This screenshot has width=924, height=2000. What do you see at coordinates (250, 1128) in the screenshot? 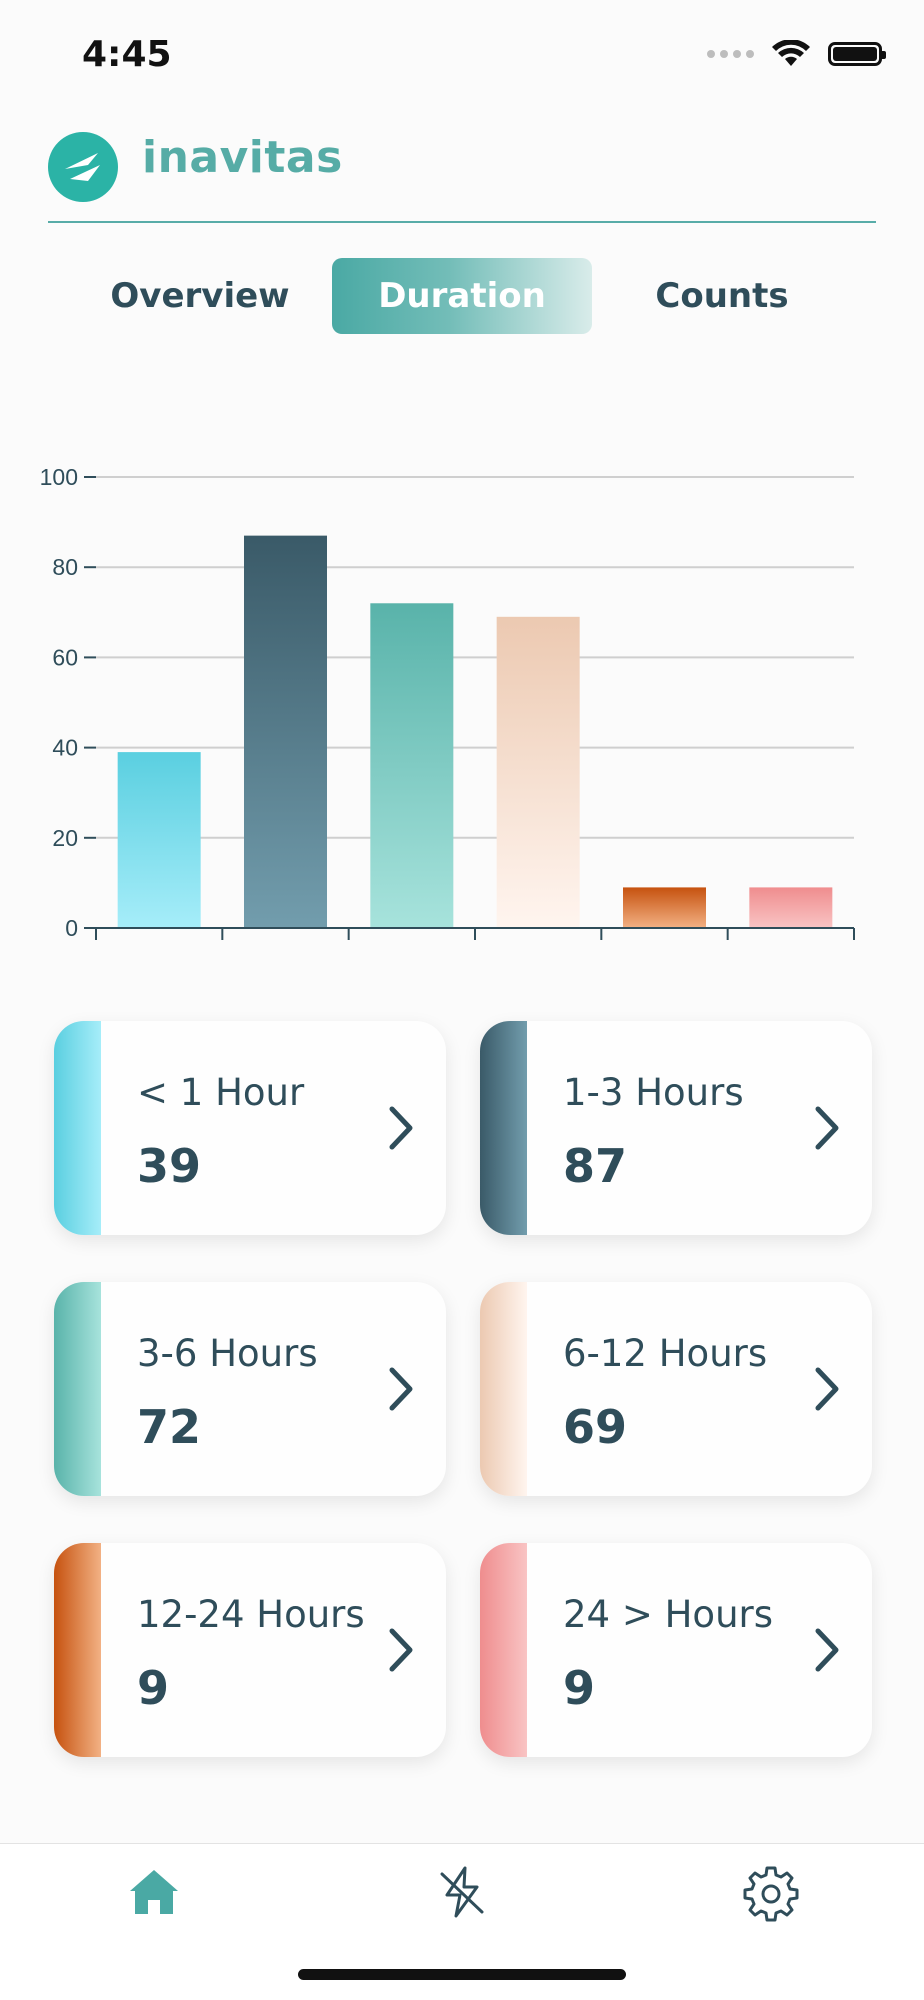
I see `duration-card-lt-1-hour: < 1 Hour 39` at bounding box center [250, 1128].